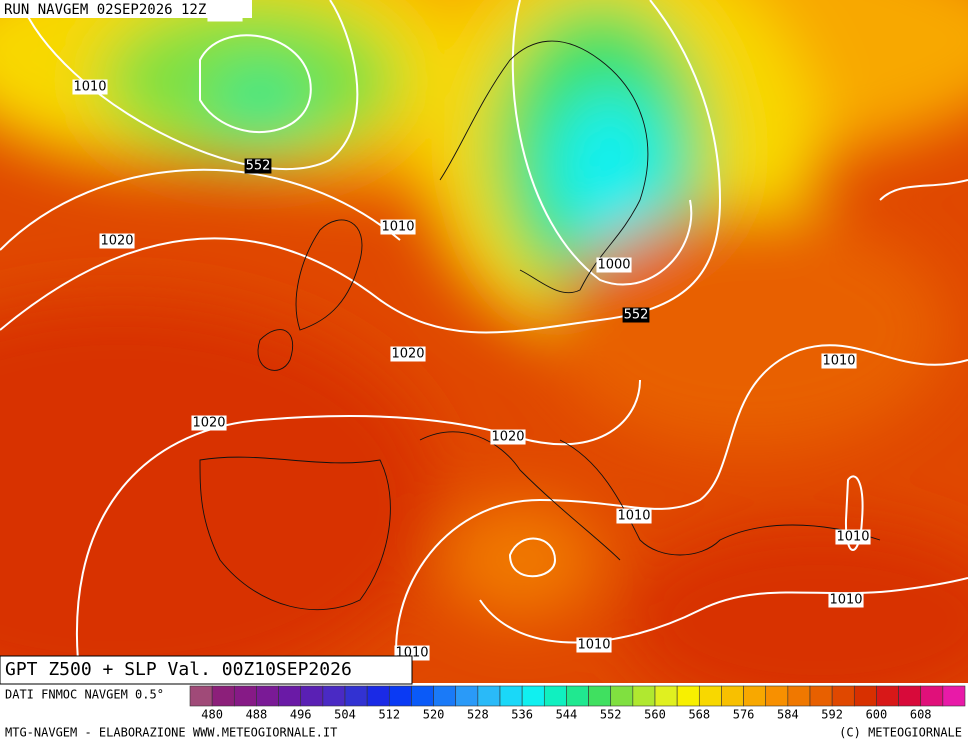  I want to click on legend-source: DATI FNMOC NAVGEM 0.5°, so click(84, 695).